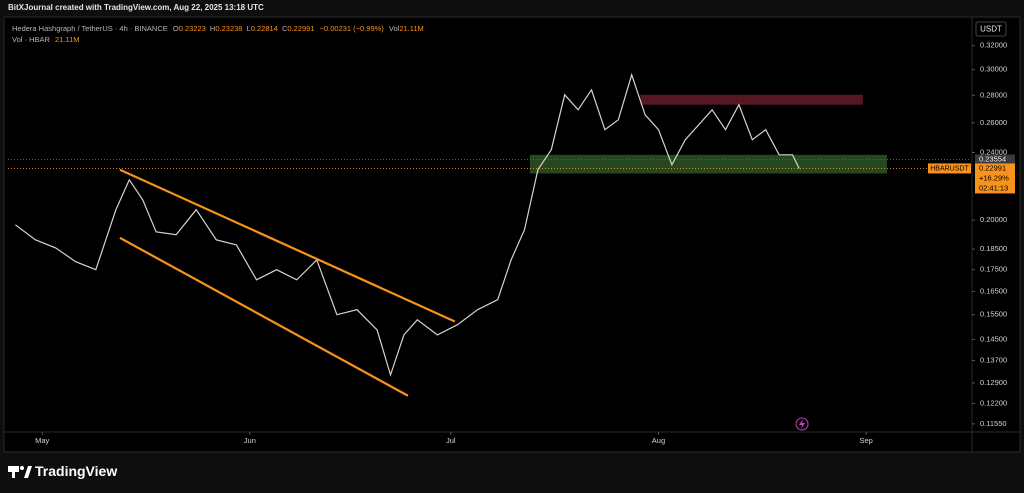 This screenshot has width=1024, height=493. Describe the element at coordinates (411, 28) in the screenshot. I see `volume-value: 21.11M` at that location.